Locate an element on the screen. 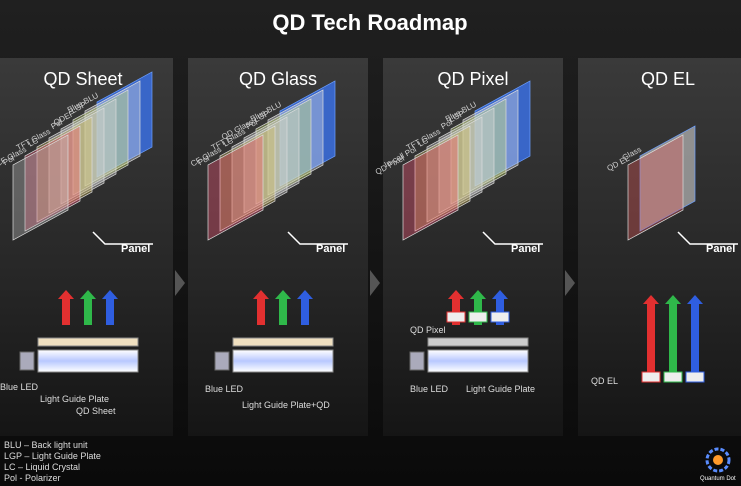  legend-entry: BLU – Back light unit is located at coordinates (46, 445).